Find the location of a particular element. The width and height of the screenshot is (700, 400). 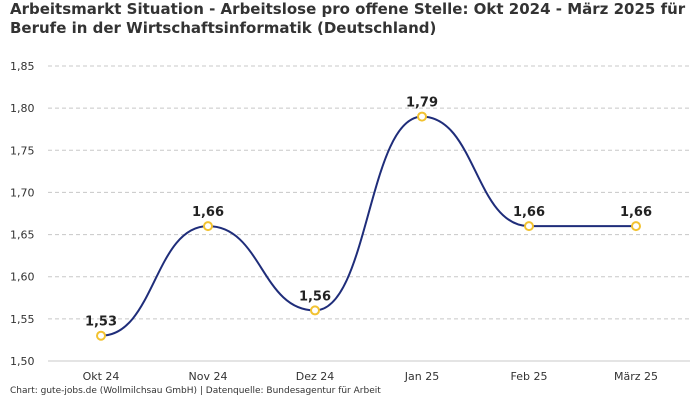

y-tick-label: 1,55 is located at coordinates (22, 319).